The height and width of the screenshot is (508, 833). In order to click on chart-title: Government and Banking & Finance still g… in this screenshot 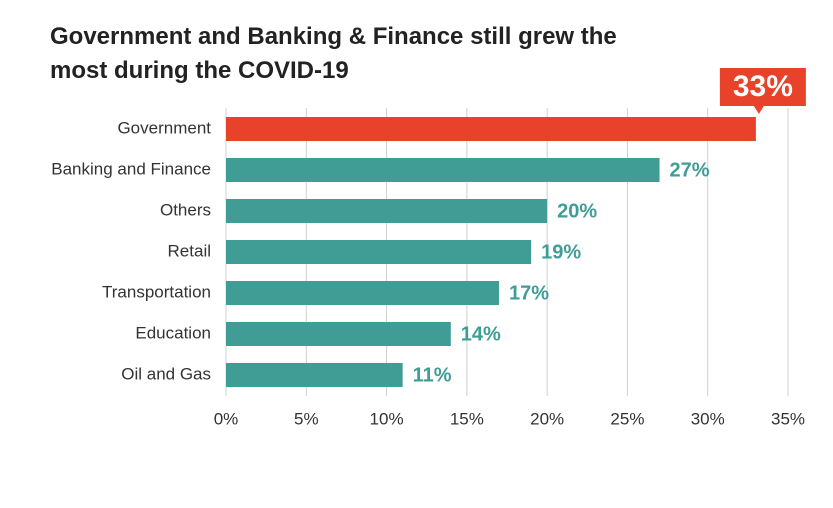, I will do `click(333, 53)`.